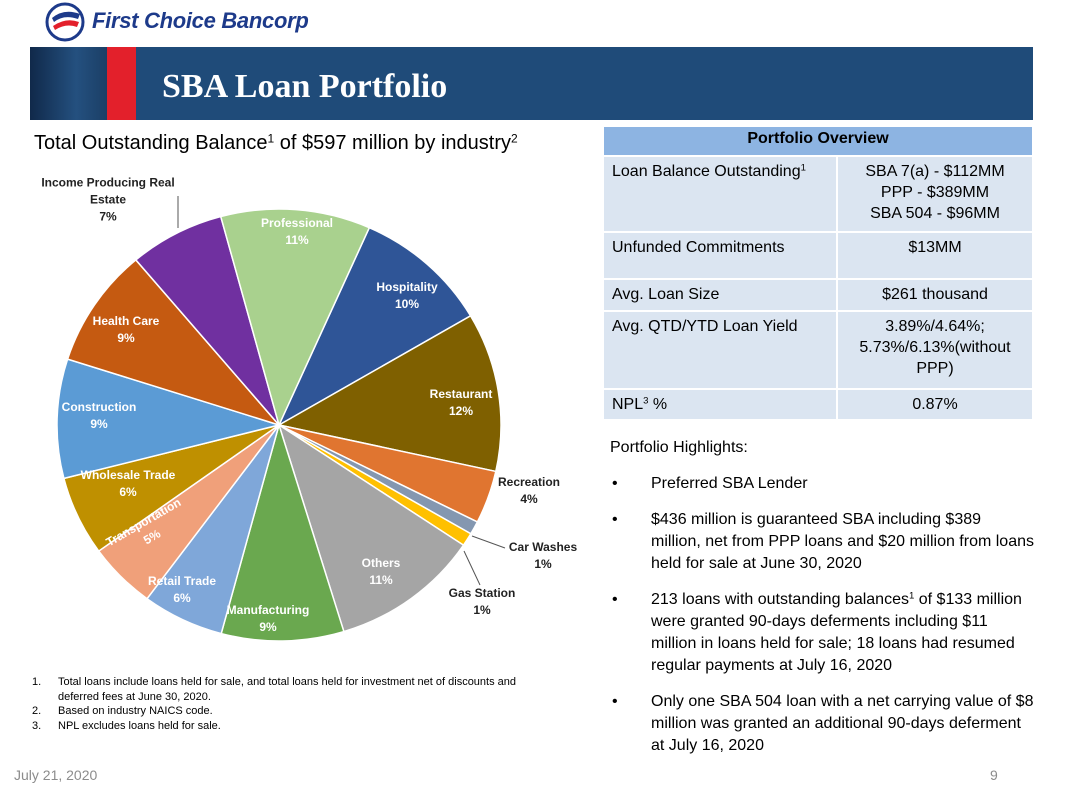 The image size is (1066, 790). What do you see at coordinates (268, 610) in the screenshot?
I see `slice-name: Manufacturing` at bounding box center [268, 610].